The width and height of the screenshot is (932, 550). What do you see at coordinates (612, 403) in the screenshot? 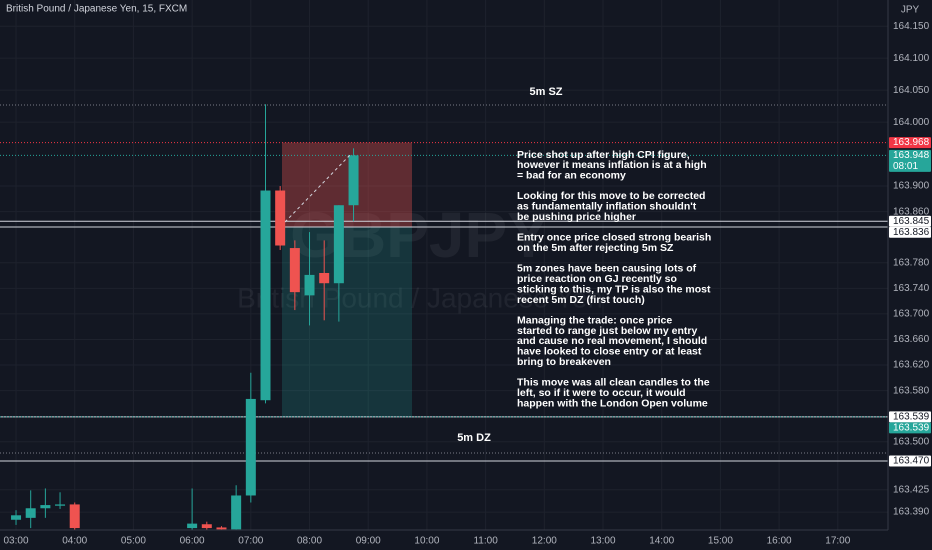
I see `note-line: happen with the London Open volume` at bounding box center [612, 403].